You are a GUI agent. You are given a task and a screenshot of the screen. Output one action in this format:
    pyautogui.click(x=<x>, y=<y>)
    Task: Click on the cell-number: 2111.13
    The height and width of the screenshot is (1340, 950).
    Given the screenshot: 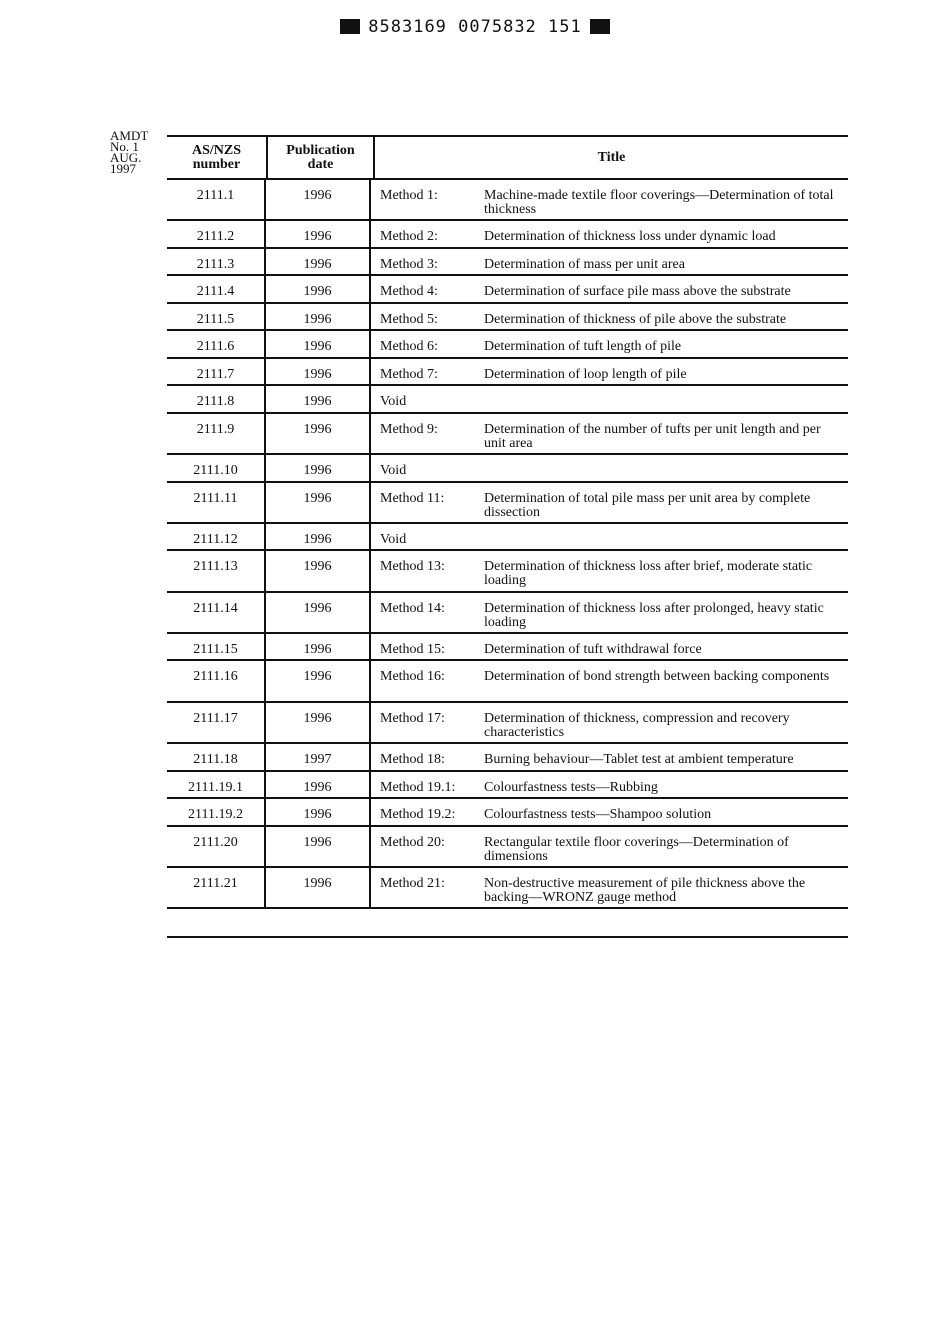 What is the action you would take?
    pyautogui.click(x=216, y=571)
    